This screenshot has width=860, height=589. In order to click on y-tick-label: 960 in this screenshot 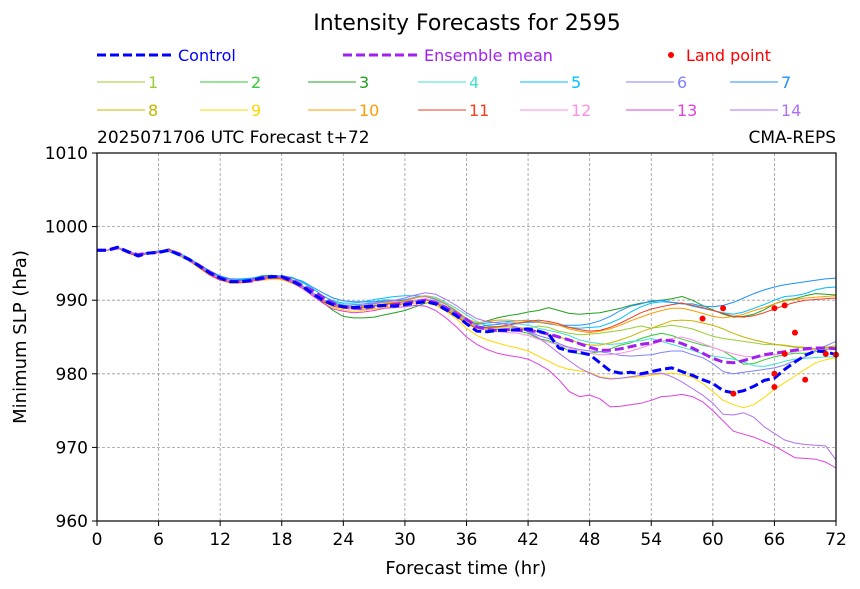, I will do `click(72, 522)`.